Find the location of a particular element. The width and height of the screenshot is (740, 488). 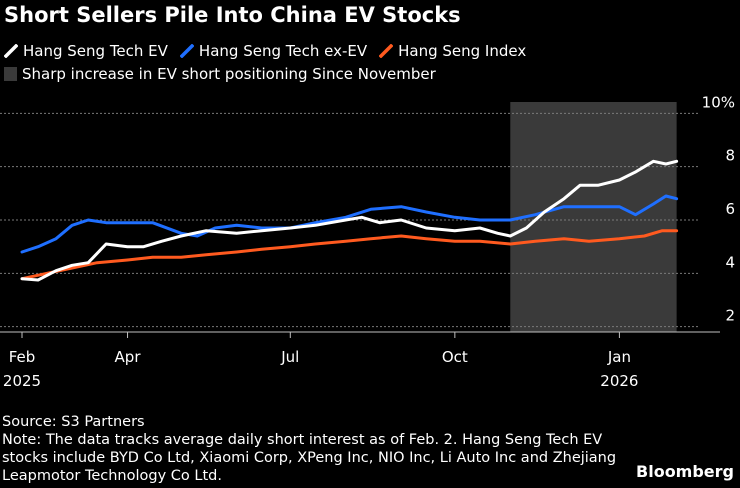

x-tick-year-label: 2026 is located at coordinates (619, 381).